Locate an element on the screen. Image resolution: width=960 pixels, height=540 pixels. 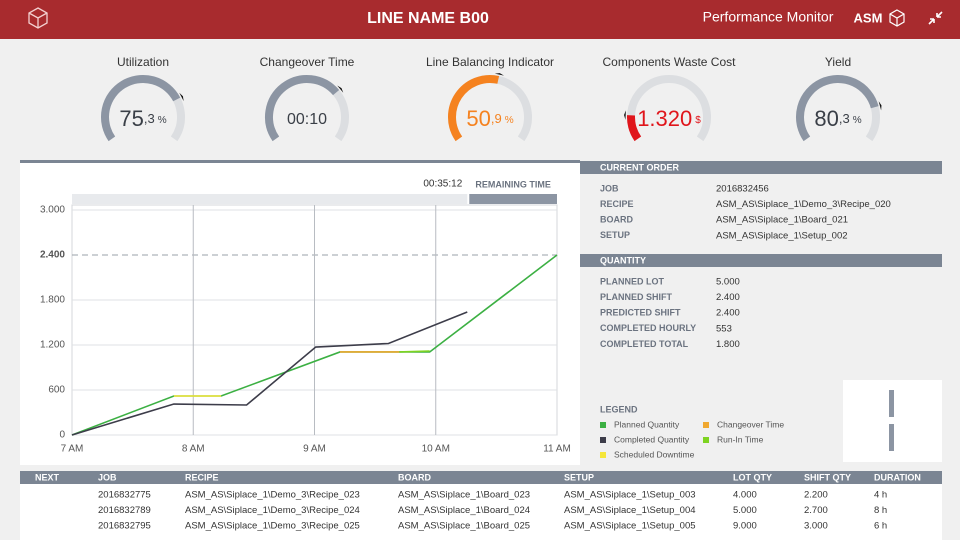
gauge-value: 75,3% is located at coordinates (142, 118).